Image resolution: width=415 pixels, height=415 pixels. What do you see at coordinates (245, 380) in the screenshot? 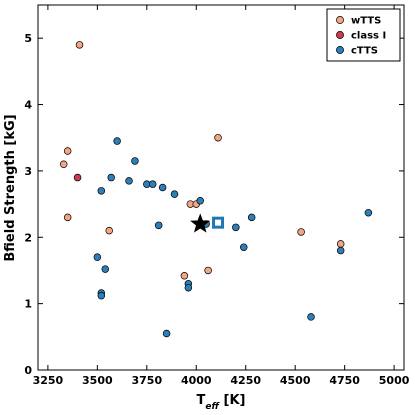
I see `x-tick-label: 4250` at bounding box center [245, 380].